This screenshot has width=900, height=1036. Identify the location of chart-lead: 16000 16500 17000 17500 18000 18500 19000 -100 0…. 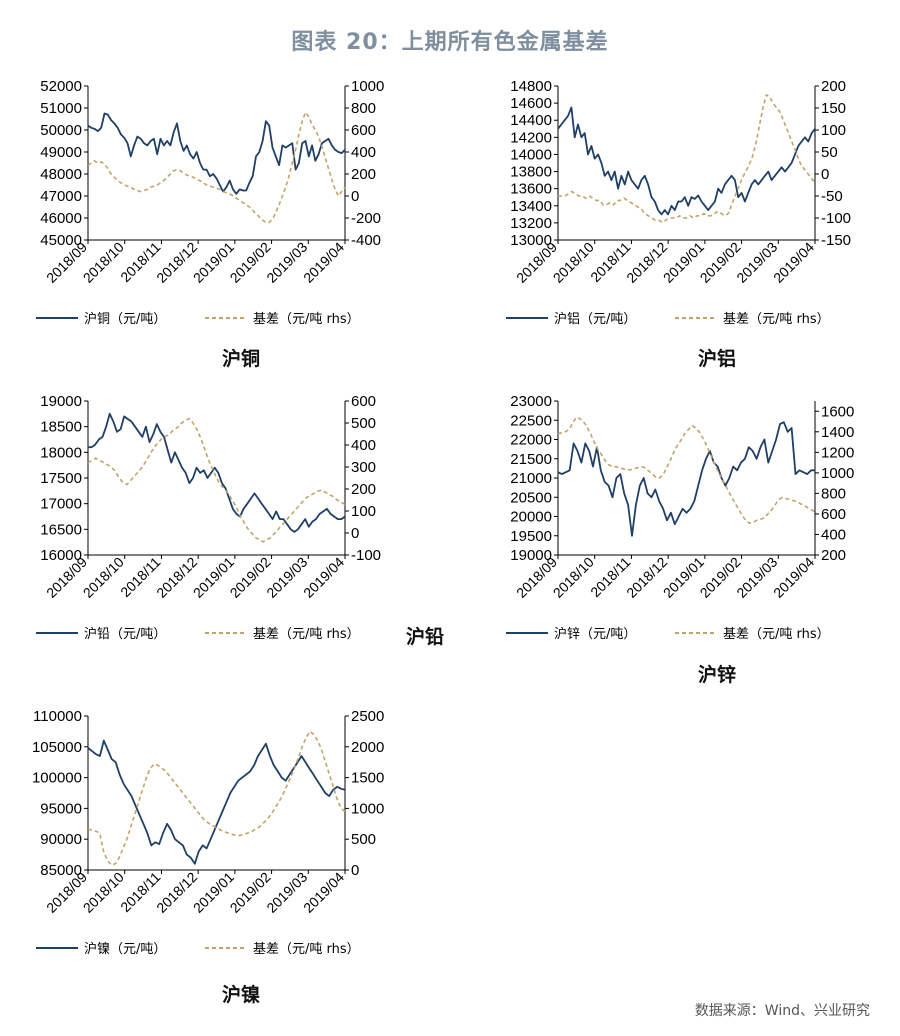
(208, 517).